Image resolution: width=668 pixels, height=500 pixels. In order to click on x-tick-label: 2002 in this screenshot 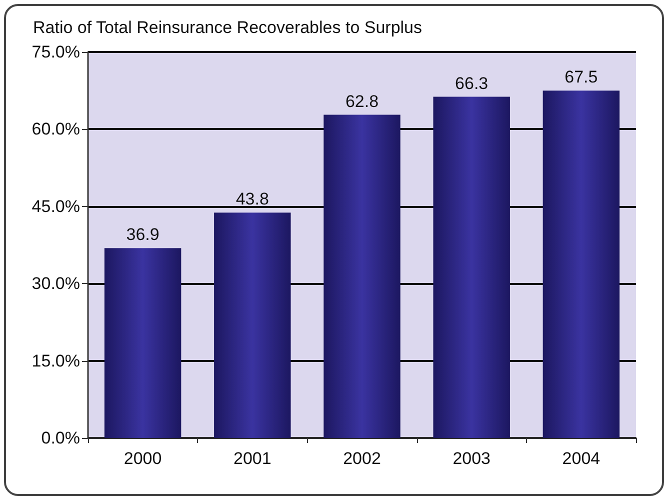, I will do `click(362, 458)`.